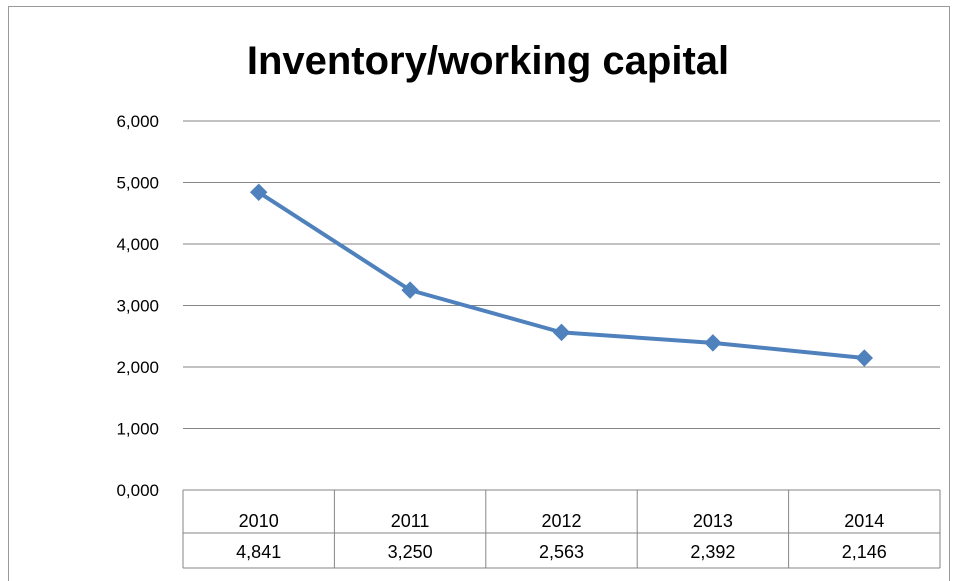 Image resolution: width=959 pixels, height=581 pixels. I want to click on y-tick-label: 2,000, so click(137, 367).